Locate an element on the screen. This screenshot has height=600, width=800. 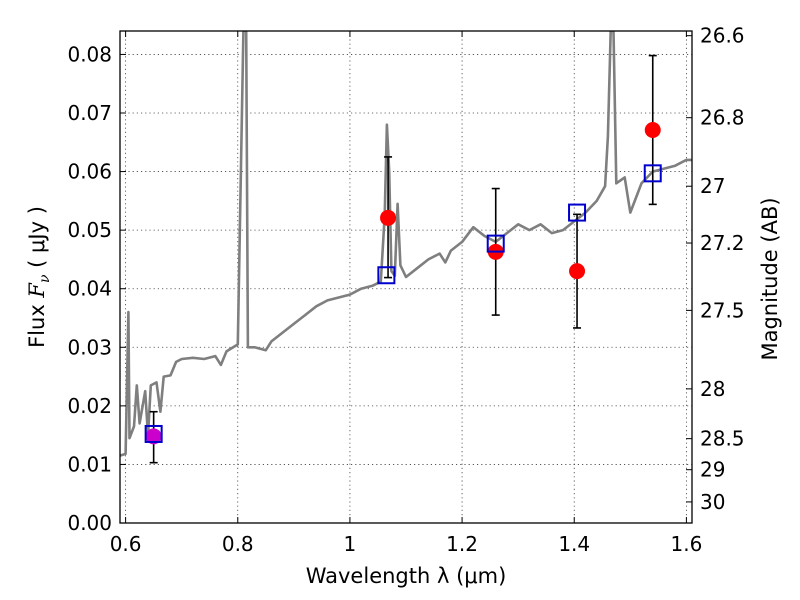
x-tick-label: 1.4 is located at coordinates (574, 544).